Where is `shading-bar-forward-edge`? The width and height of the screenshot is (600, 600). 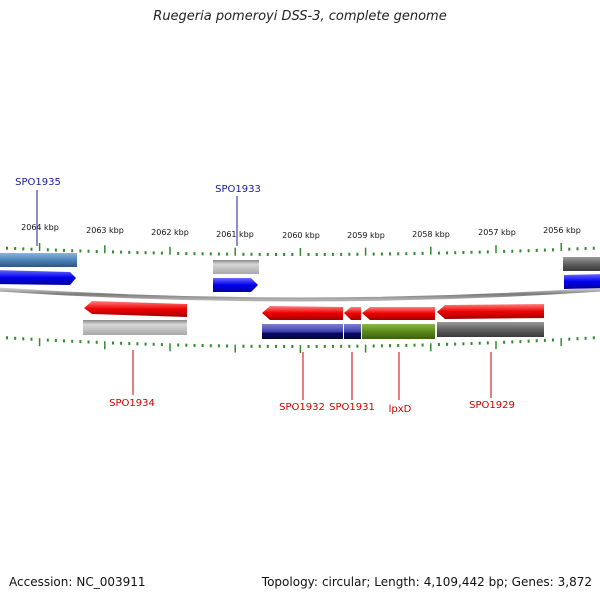 shading-bar-forward-edge is located at coordinates (581, 264).